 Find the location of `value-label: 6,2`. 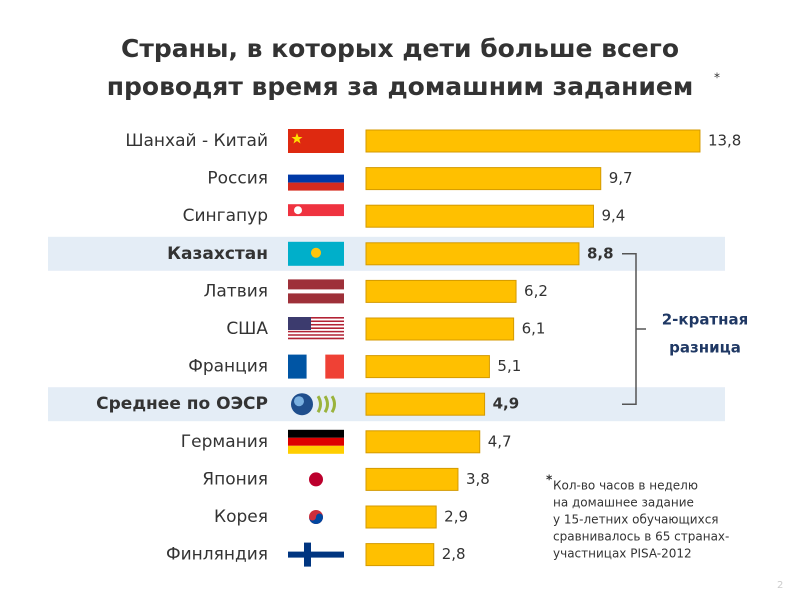

value-label: 6,2 is located at coordinates (536, 291).